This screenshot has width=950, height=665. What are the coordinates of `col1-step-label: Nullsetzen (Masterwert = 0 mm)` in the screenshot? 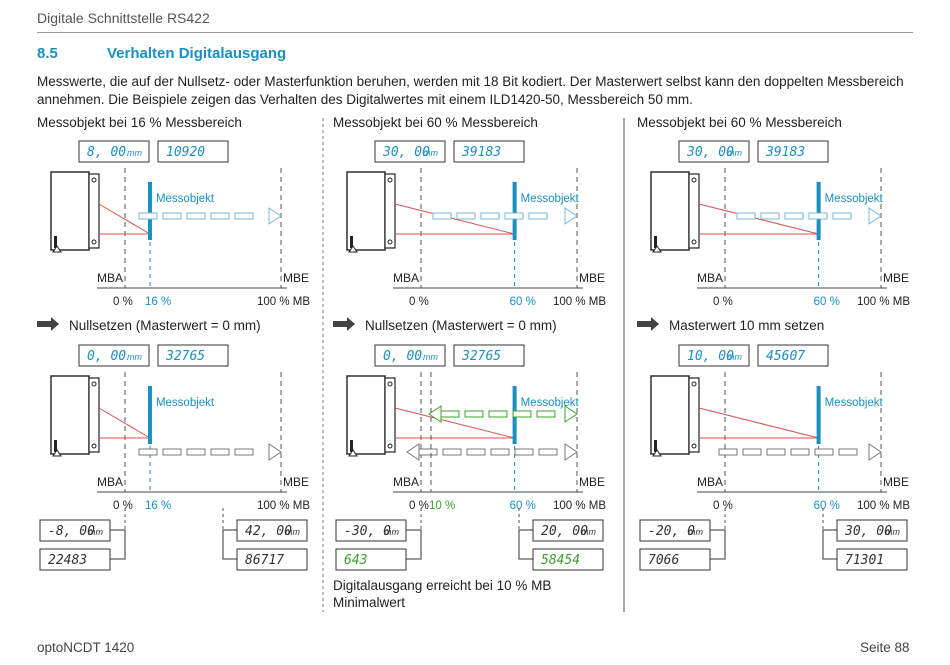 It's located at (165, 325).